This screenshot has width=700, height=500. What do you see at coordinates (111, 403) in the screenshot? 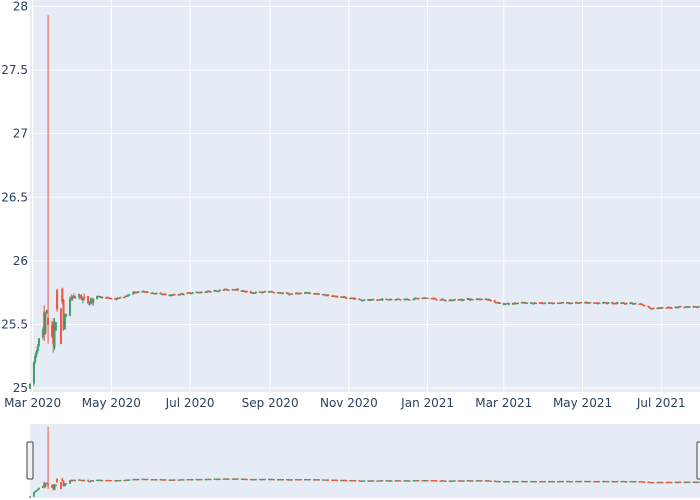
I see `x-tick-label: May 2020` at bounding box center [111, 403].